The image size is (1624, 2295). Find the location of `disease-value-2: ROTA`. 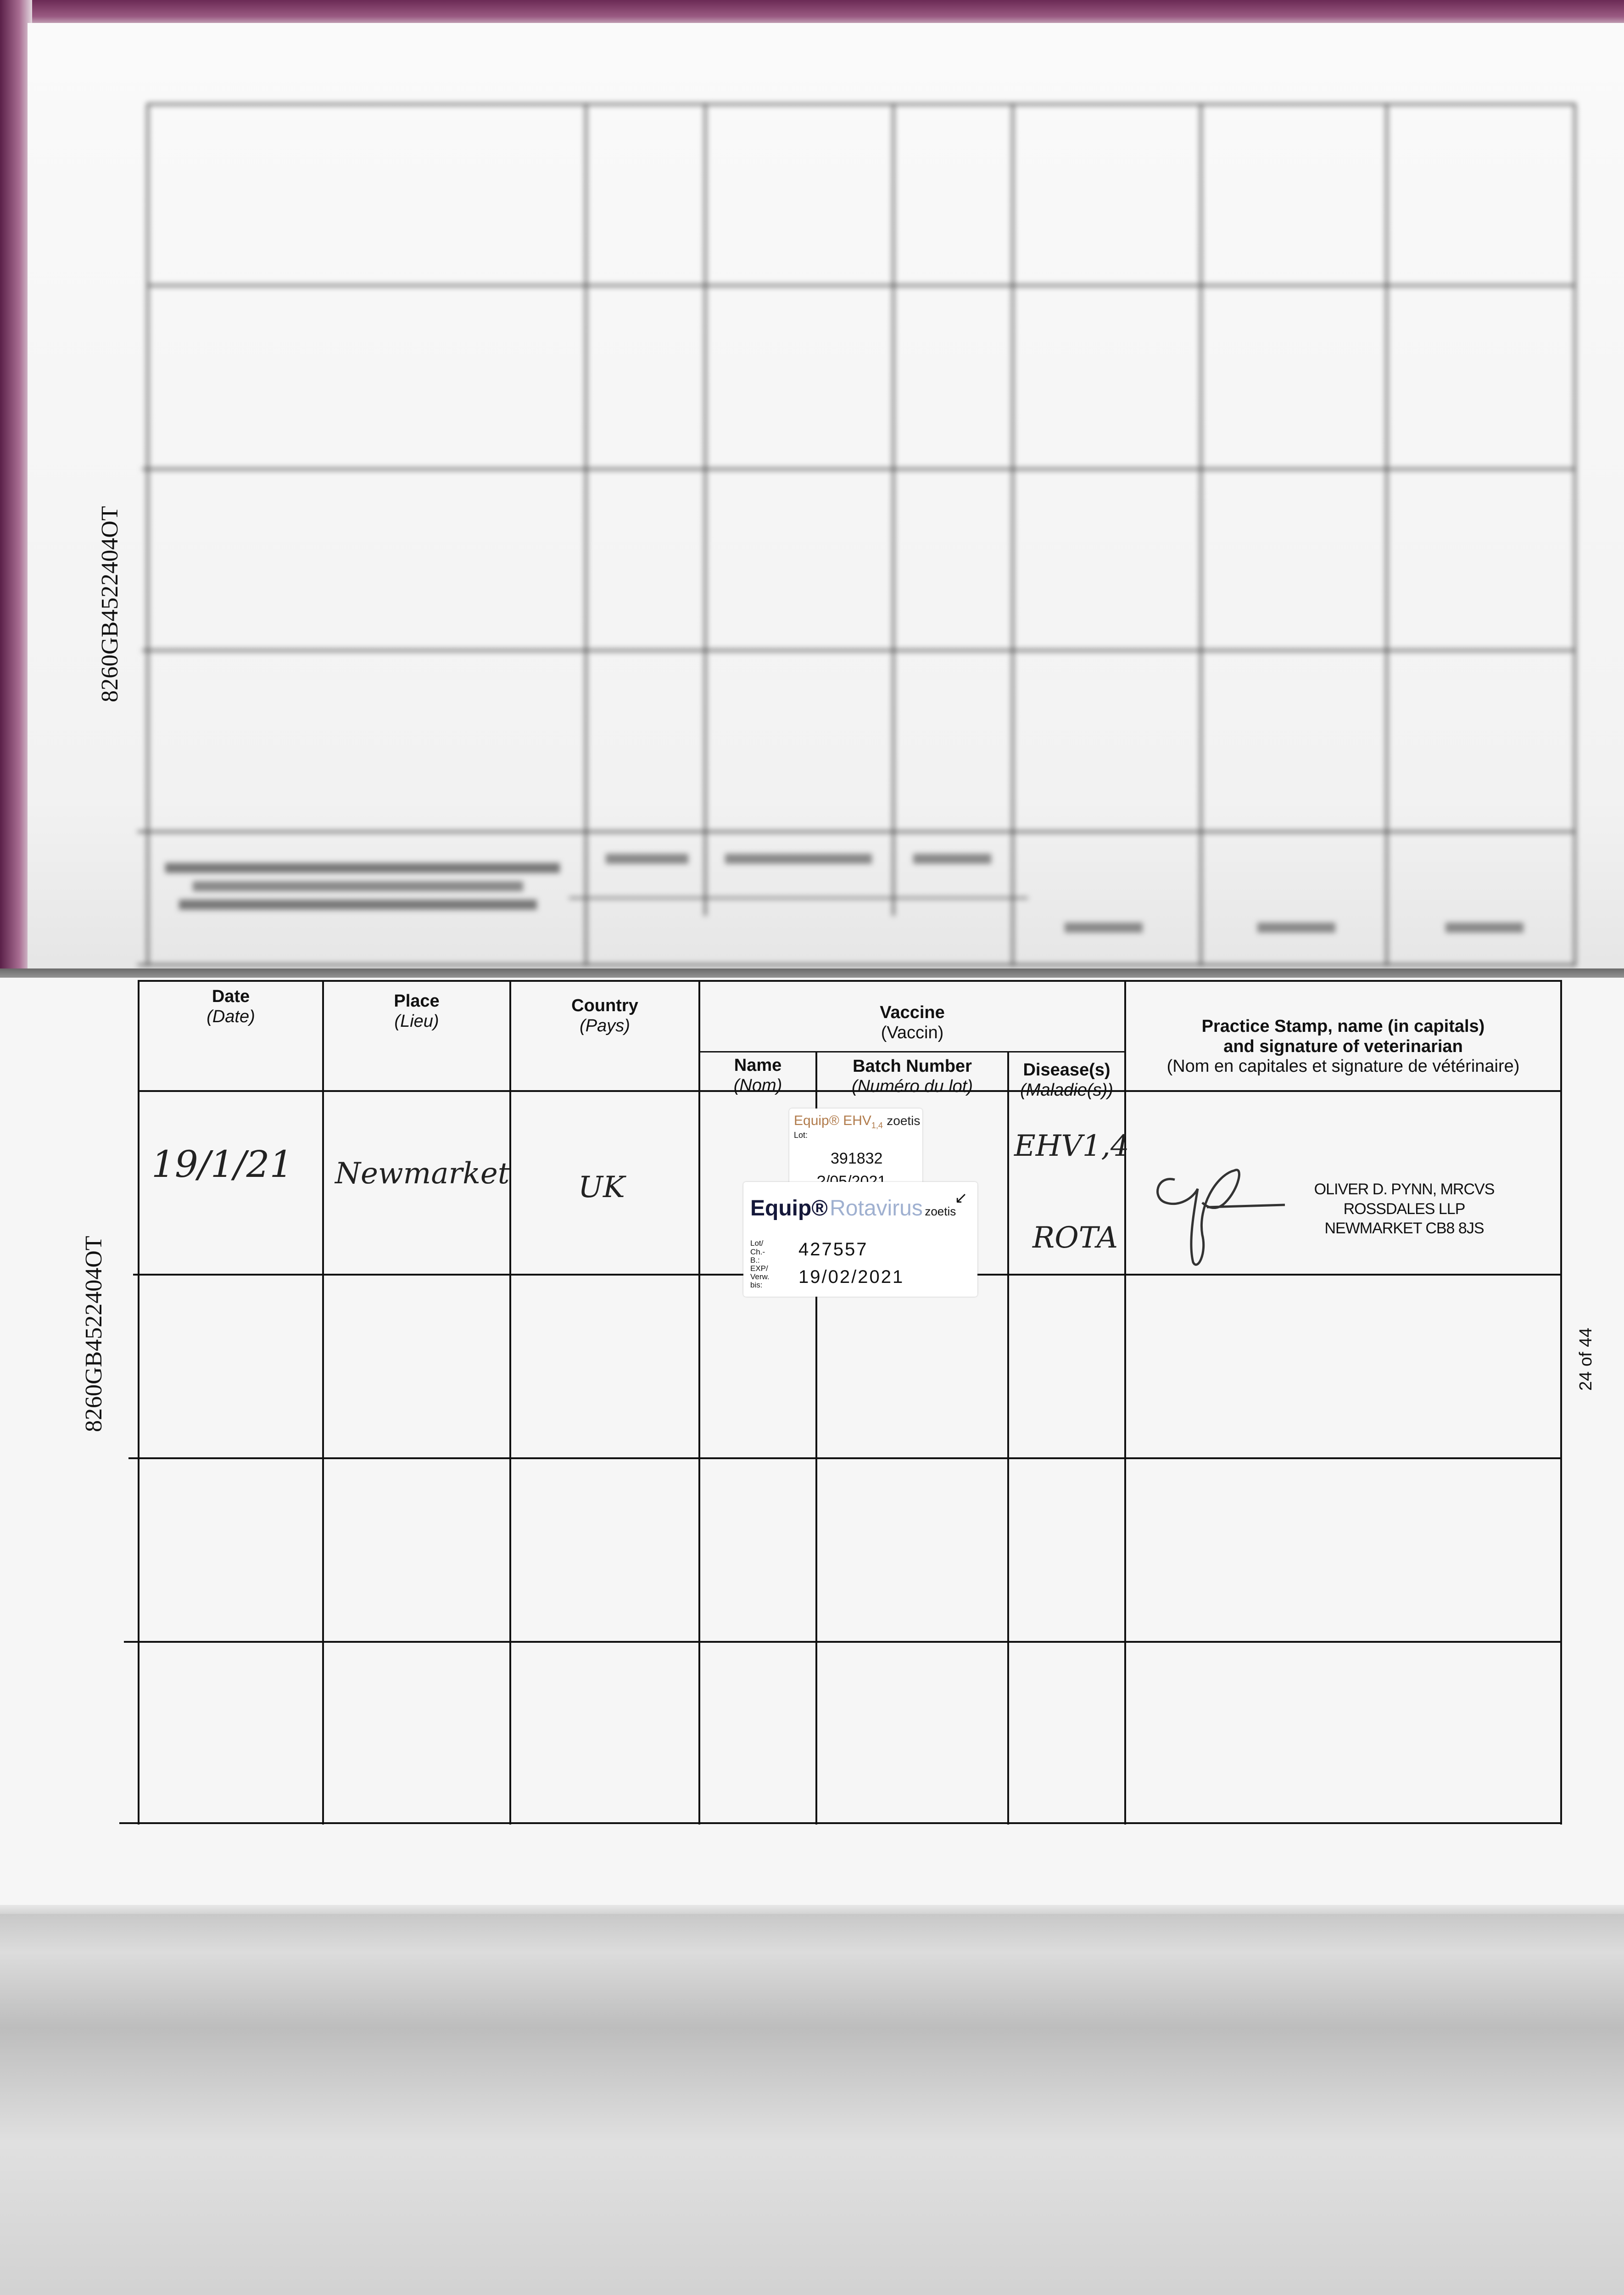

disease-value-2: ROTA is located at coordinates (1075, 1238).